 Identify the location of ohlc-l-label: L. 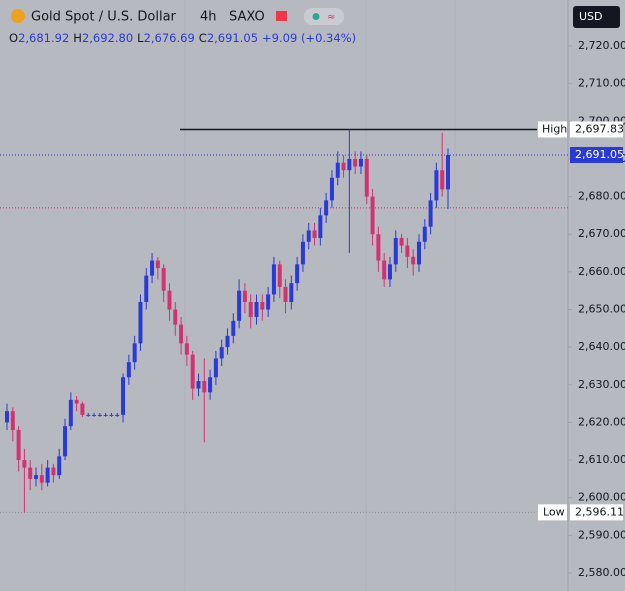
(140, 38).